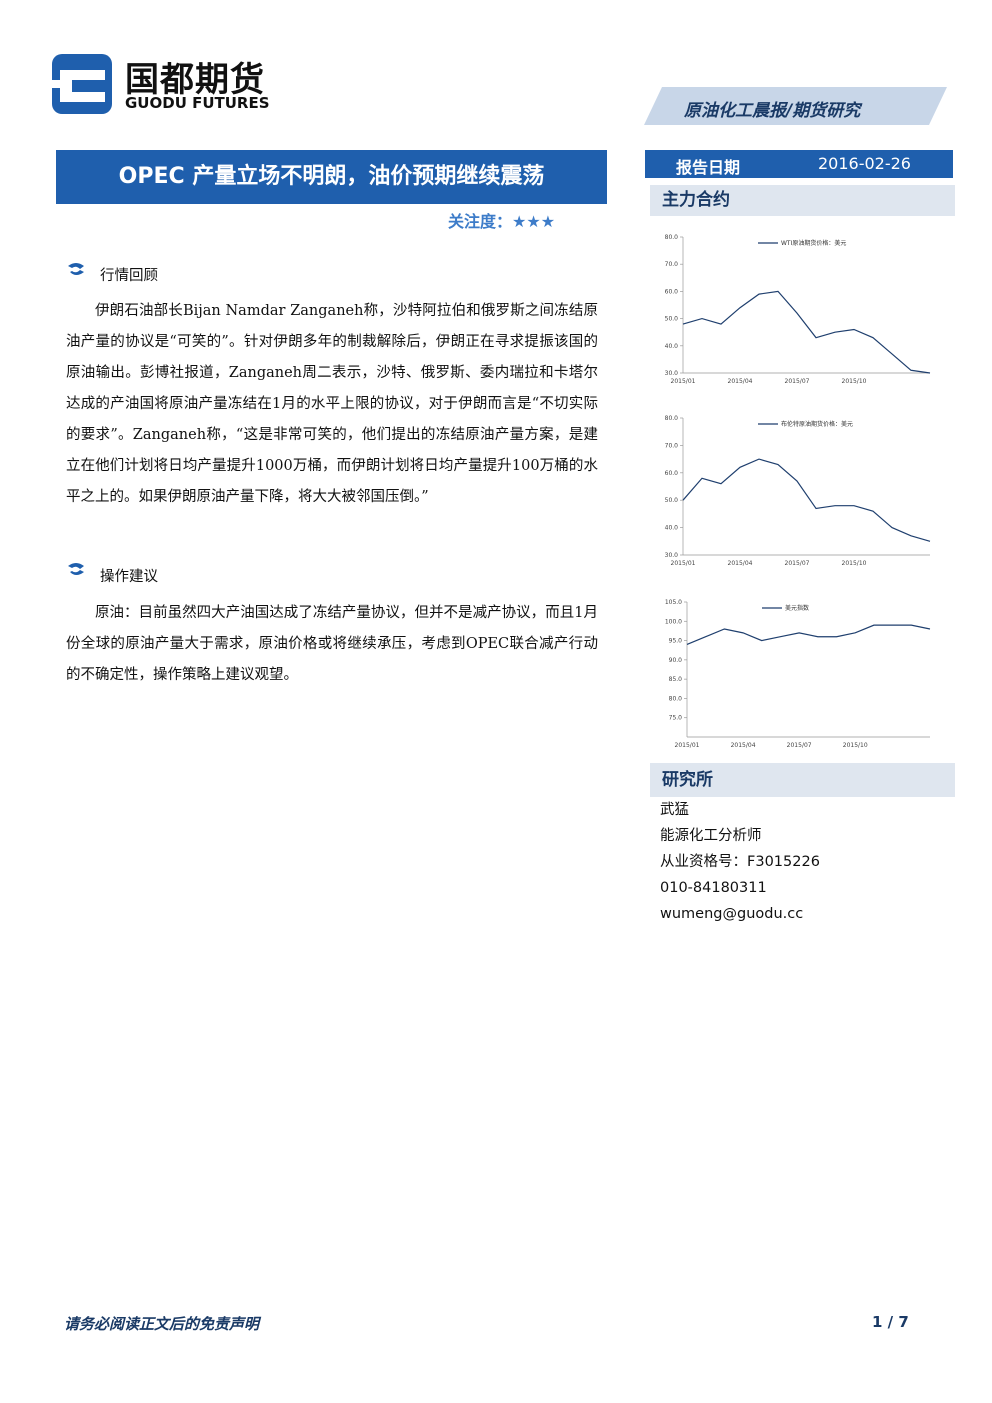 Image resolution: width=992 pixels, height=1403 pixels. I want to click on contact-line: 从业资格号：F3015226, so click(740, 862).